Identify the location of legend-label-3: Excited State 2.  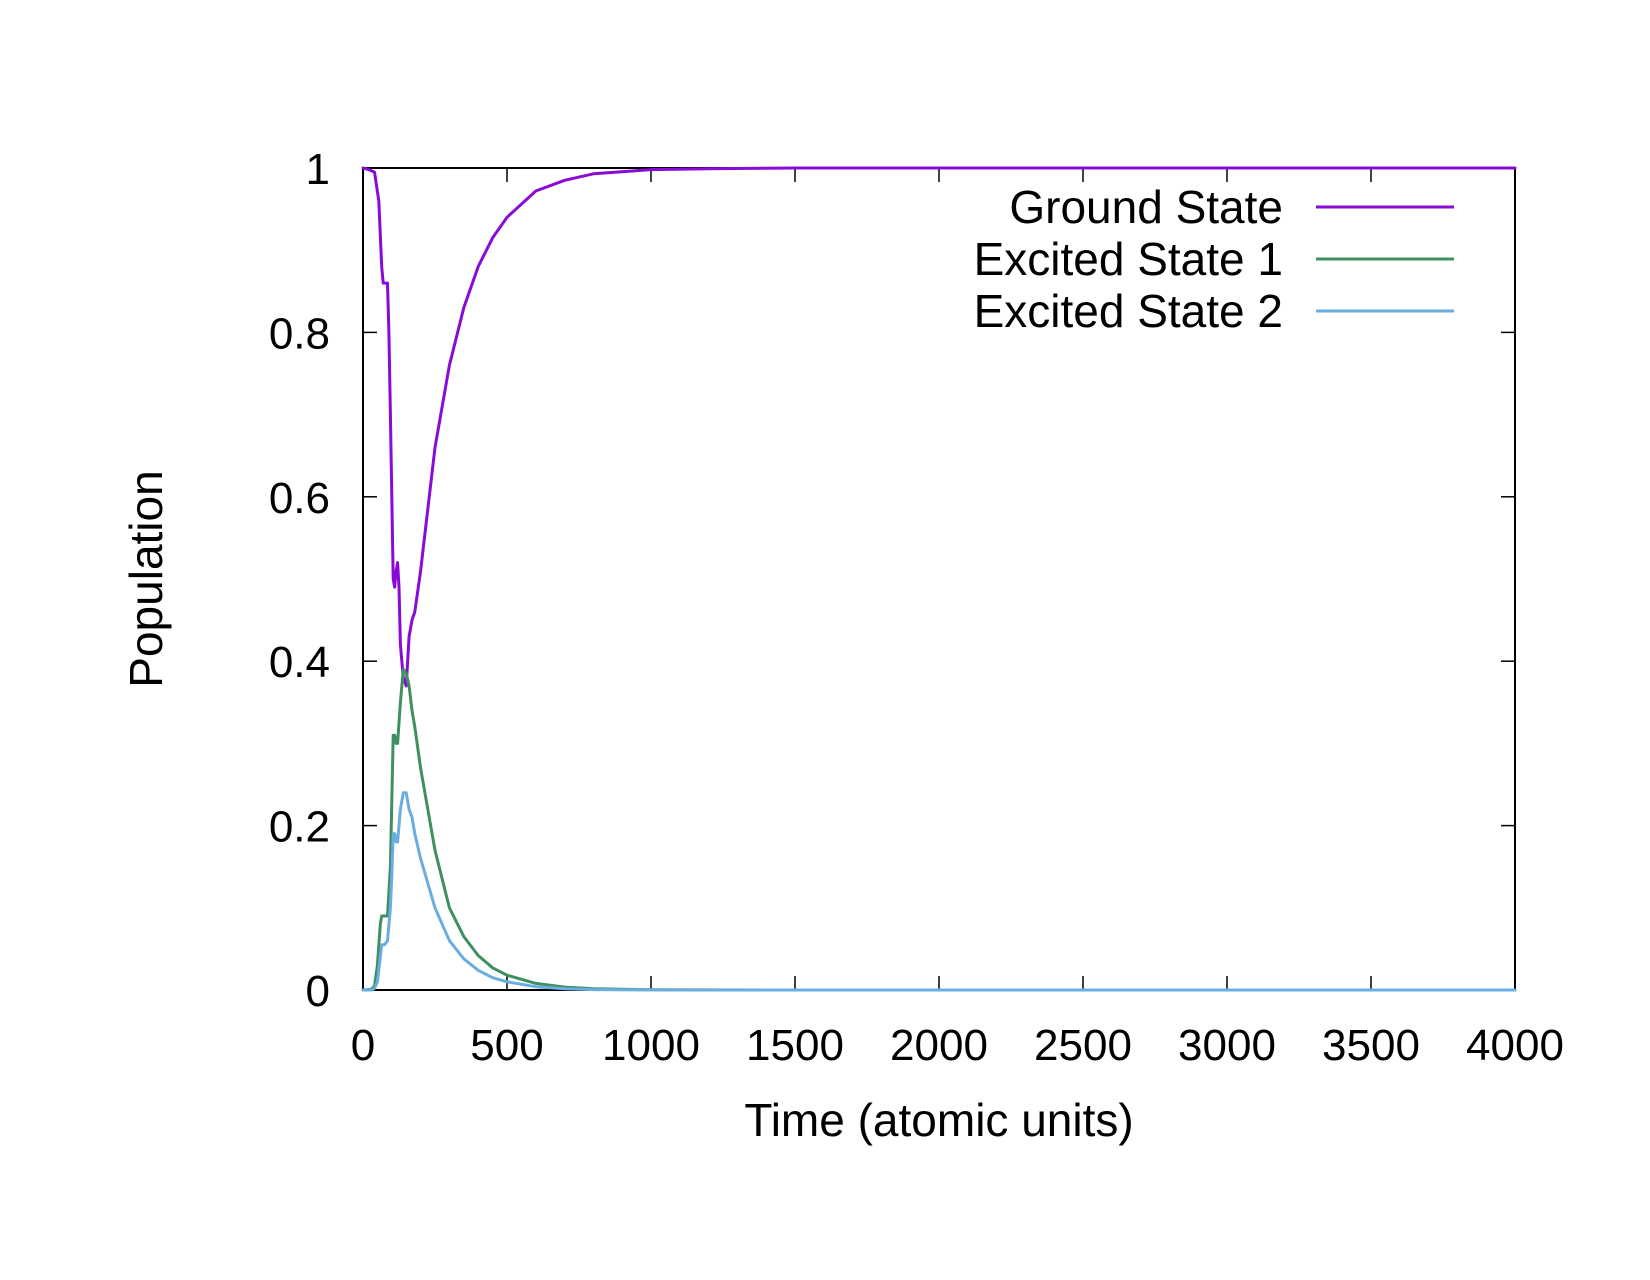
(1128, 311).